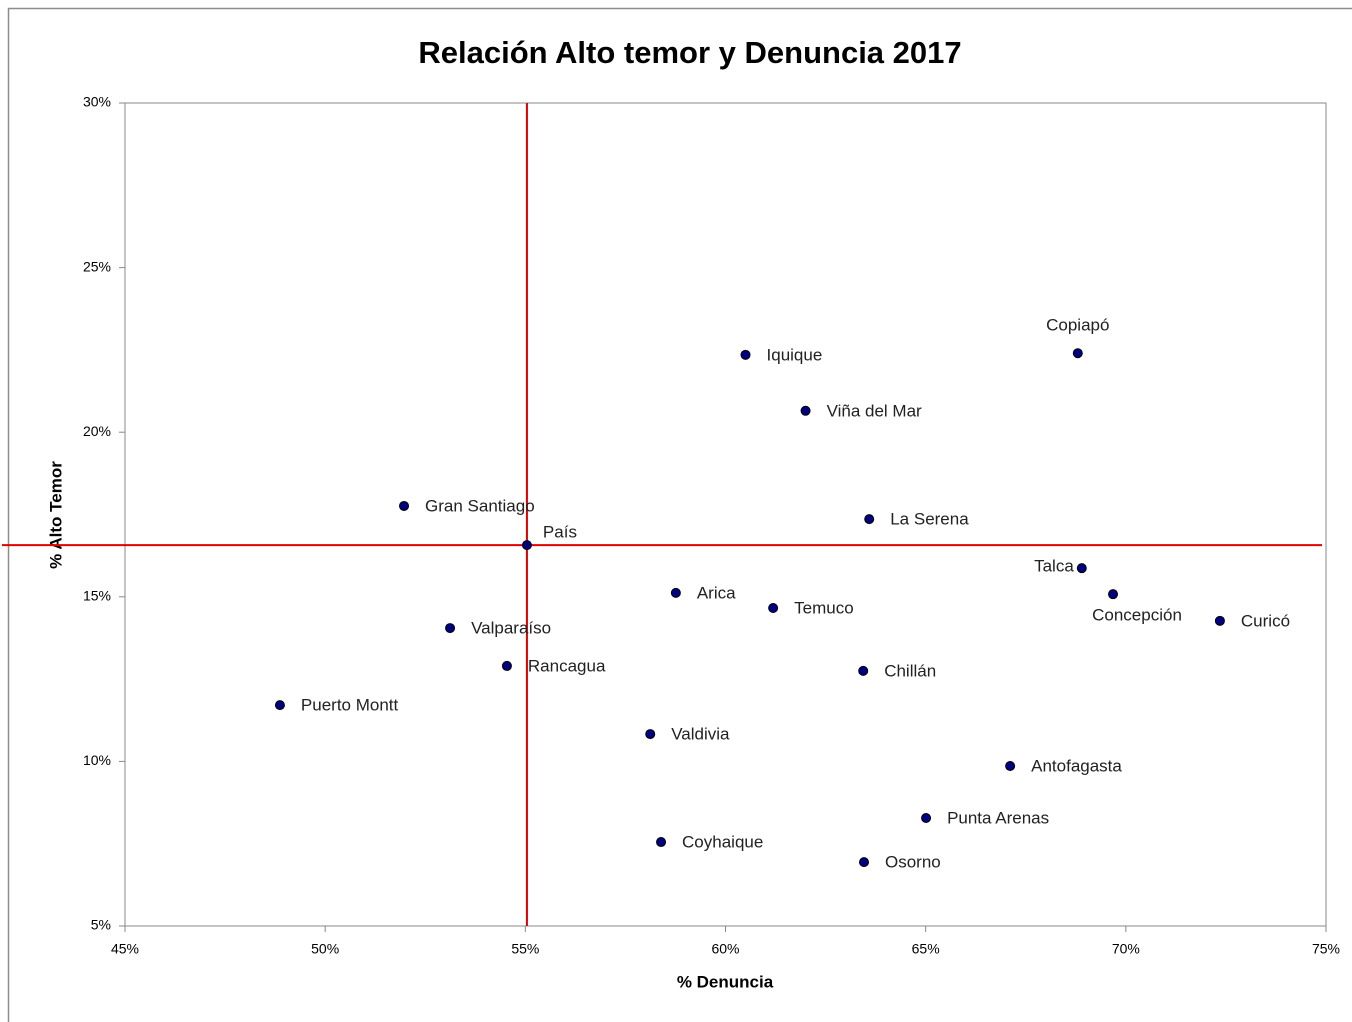 This screenshot has height=1022, width=1352. Describe the element at coordinates (716, 592) in the screenshot. I see `point-label: Arica` at that location.